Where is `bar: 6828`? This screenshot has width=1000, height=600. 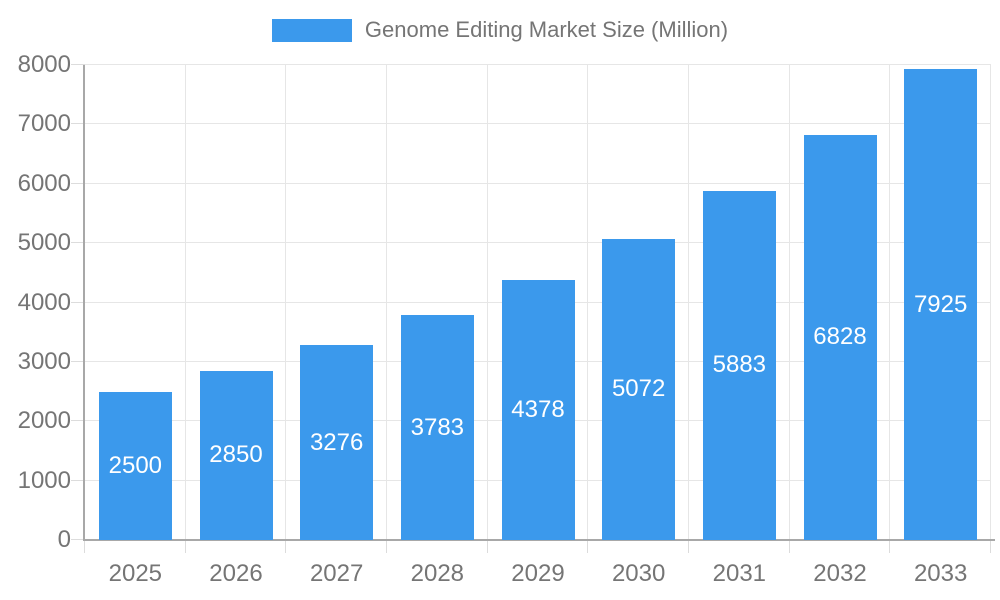 bar: 6828 is located at coordinates (840, 337).